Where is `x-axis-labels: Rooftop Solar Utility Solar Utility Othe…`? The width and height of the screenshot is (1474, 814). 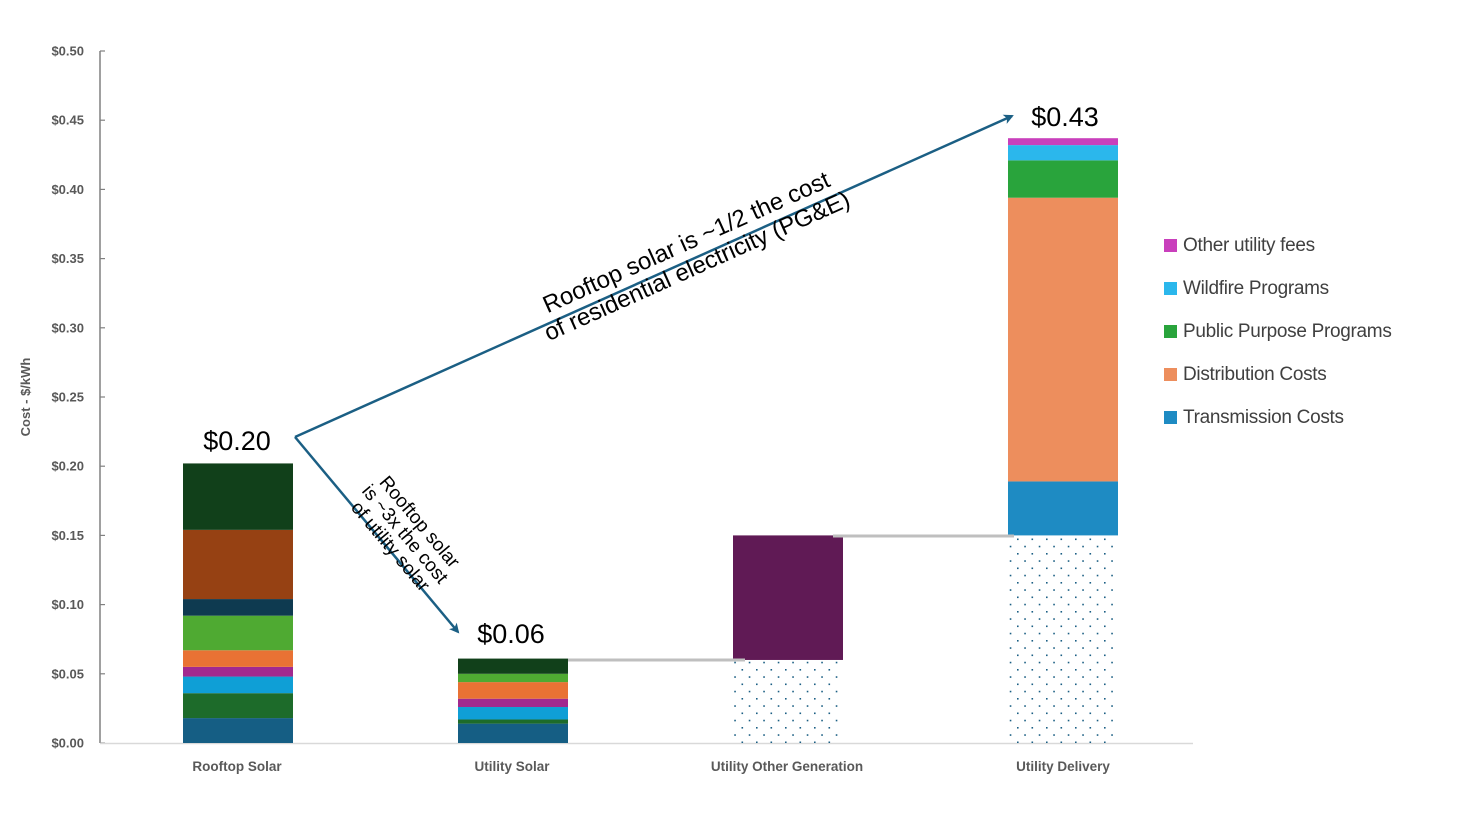
x-axis-labels: Rooftop Solar Utility Solar Utility Othe… is located at coordinates (651, 766).